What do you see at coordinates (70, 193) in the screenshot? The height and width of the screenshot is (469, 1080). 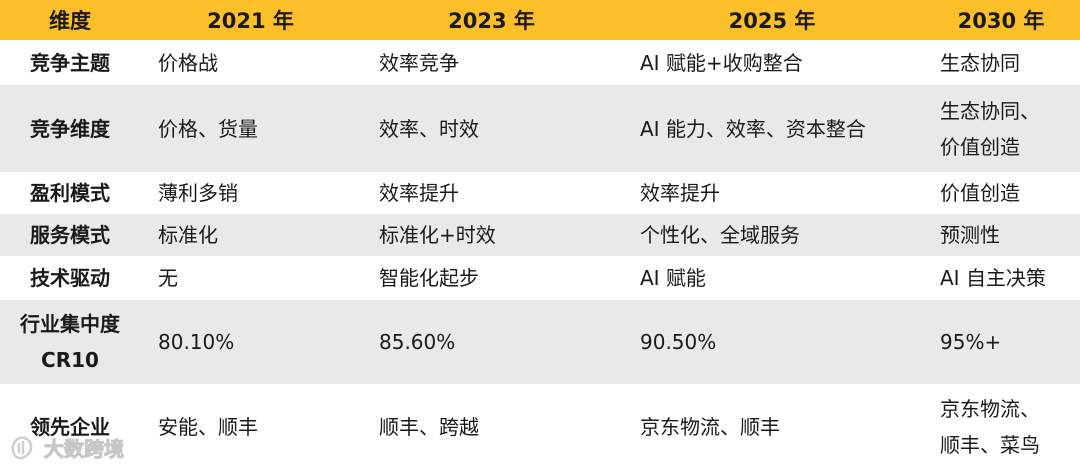 I see `row-dimension-label: 盈利模式` at bounding box center [70, 193].